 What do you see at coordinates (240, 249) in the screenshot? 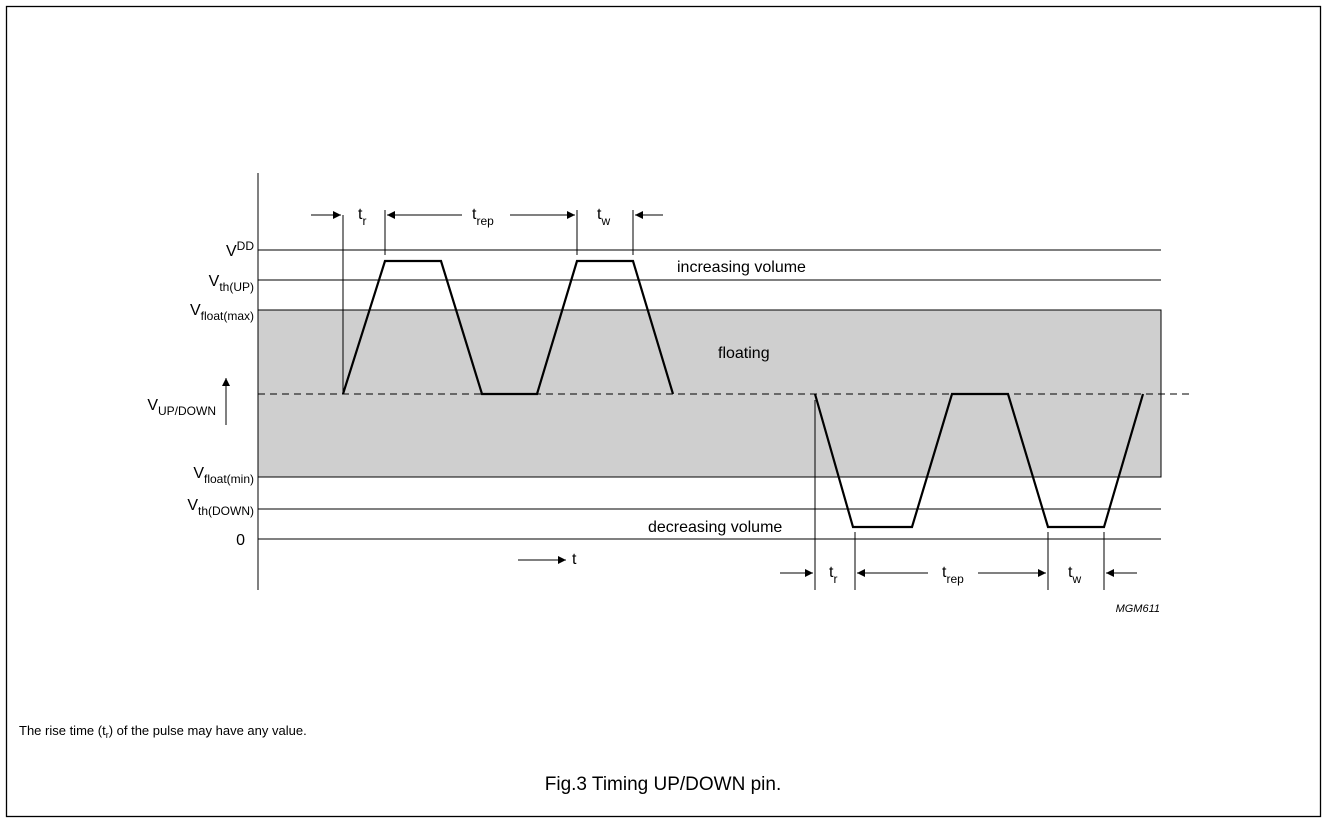
I see `vdd-label: VDD` at bounding box center [240, 249].